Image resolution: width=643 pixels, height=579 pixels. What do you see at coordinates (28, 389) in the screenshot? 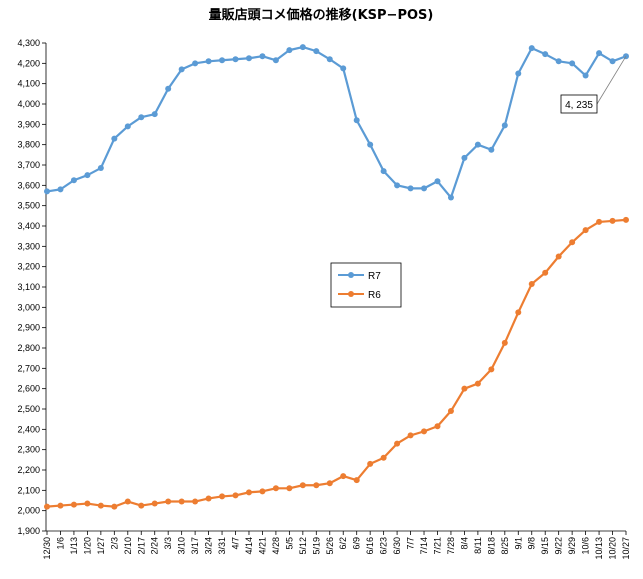
I see `y-tick-label: 2,600` at bounding box center [28, 389].